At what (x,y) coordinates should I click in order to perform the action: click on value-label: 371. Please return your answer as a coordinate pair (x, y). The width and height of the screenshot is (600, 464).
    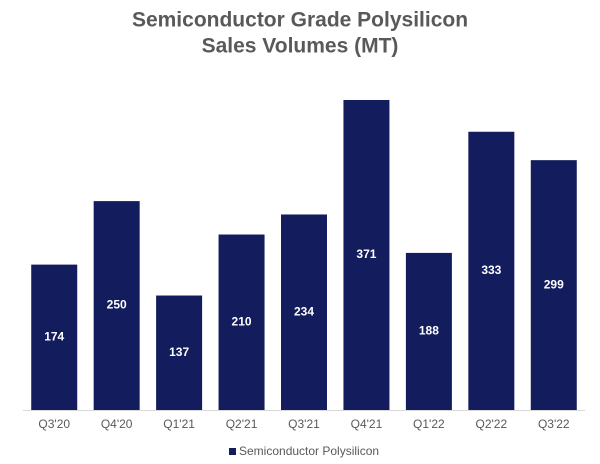
    Looking at the image, I should click on (366, 254).